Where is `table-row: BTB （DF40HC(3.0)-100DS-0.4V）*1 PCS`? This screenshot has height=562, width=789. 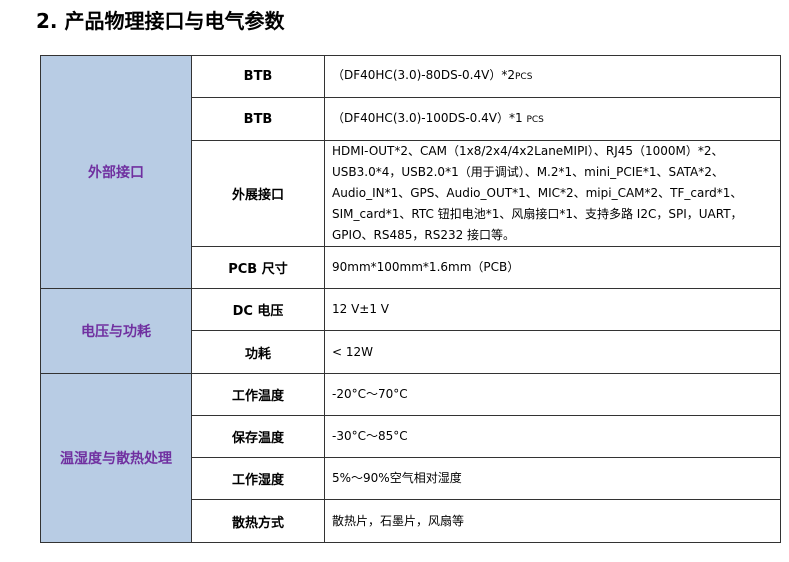
table-row: BTB （DF40HC(3.0)-100DS-0.4V）*1 PCS is located at coordinates (411, 119).